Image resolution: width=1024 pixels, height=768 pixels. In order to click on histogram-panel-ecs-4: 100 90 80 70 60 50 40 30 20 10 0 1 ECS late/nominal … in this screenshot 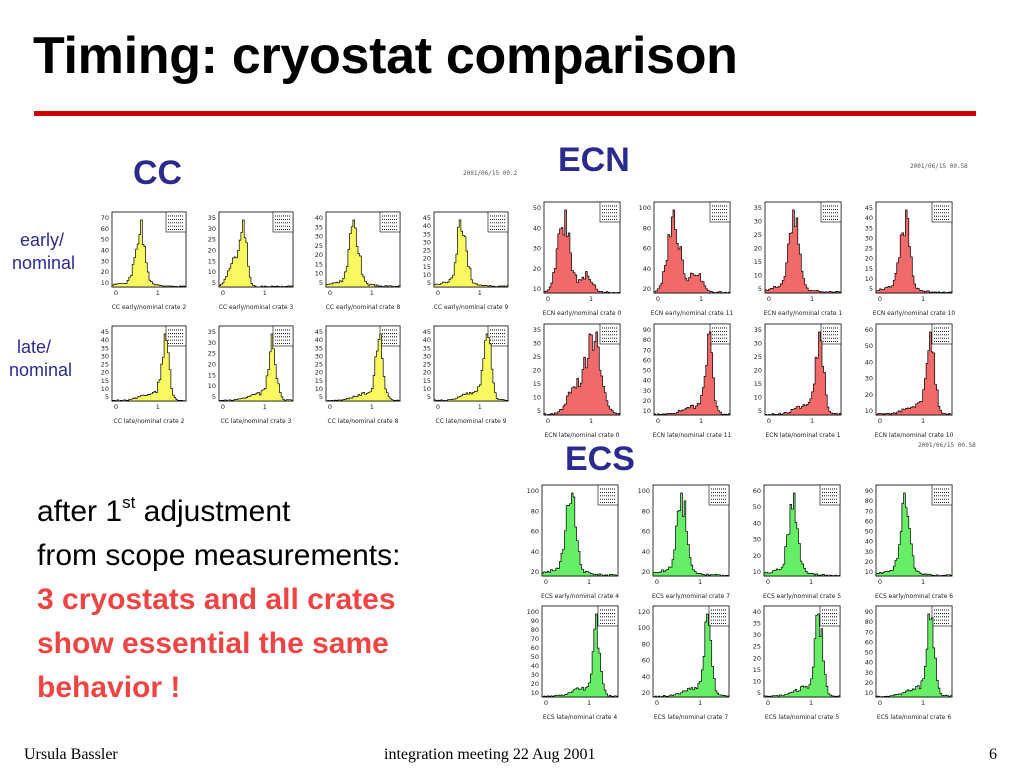, I will do `click(569, 663)`.